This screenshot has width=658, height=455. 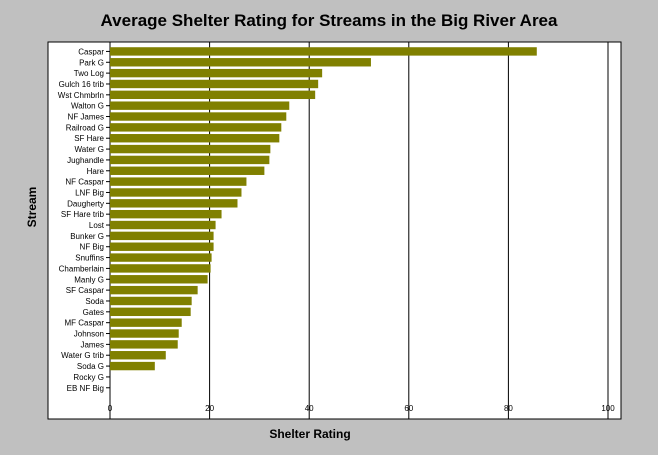 I want to click on category-label: Gates, so click(x=93, y=312).